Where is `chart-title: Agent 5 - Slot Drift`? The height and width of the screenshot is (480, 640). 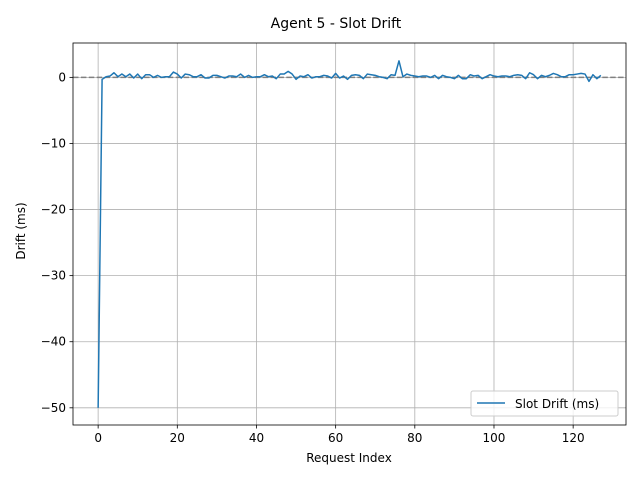 chart-title: Agent 5 - Slot Drift is located at coordinates (336, 24).